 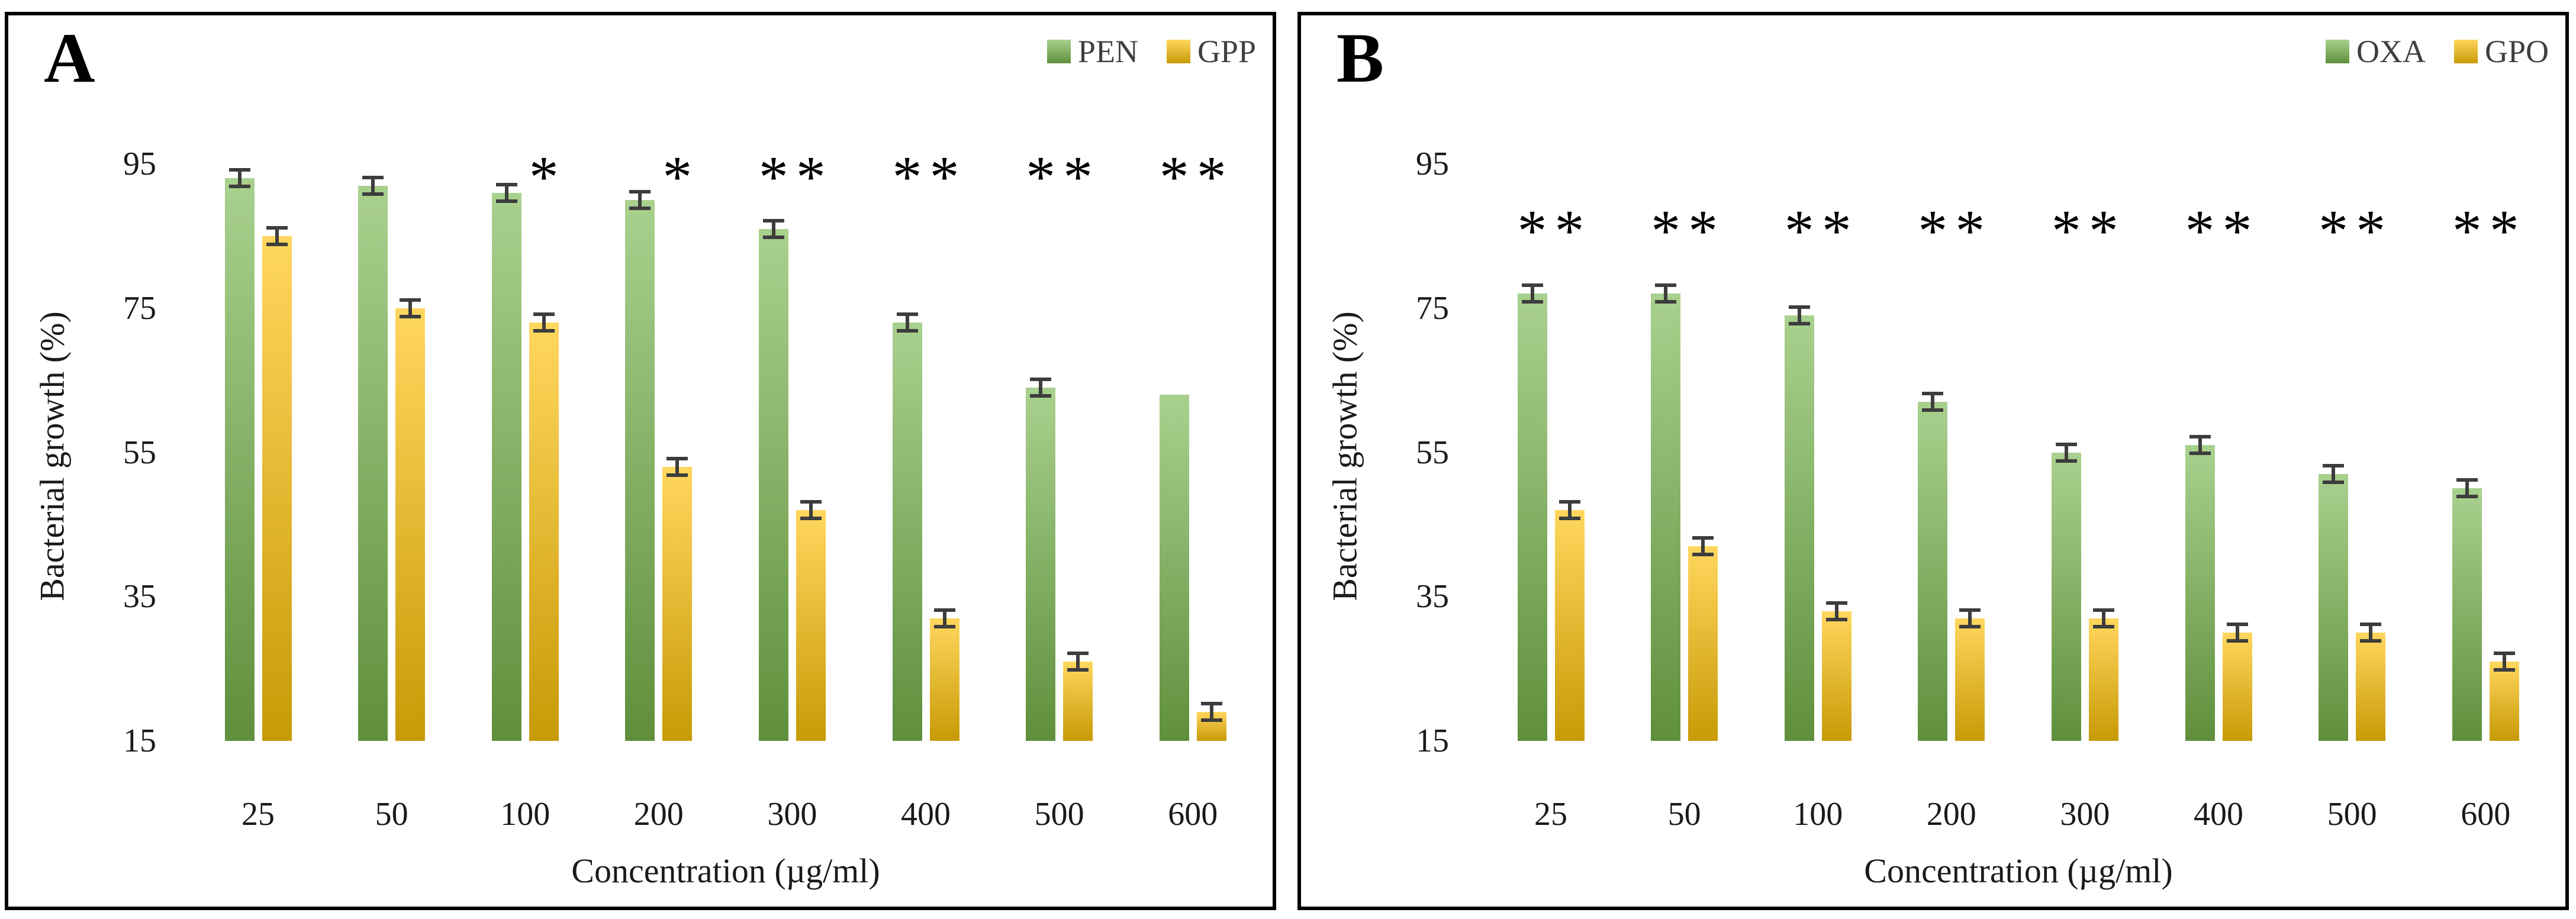 I want to click on significance-asterisk-gpo-100: *, so click(x=1837, y=231).